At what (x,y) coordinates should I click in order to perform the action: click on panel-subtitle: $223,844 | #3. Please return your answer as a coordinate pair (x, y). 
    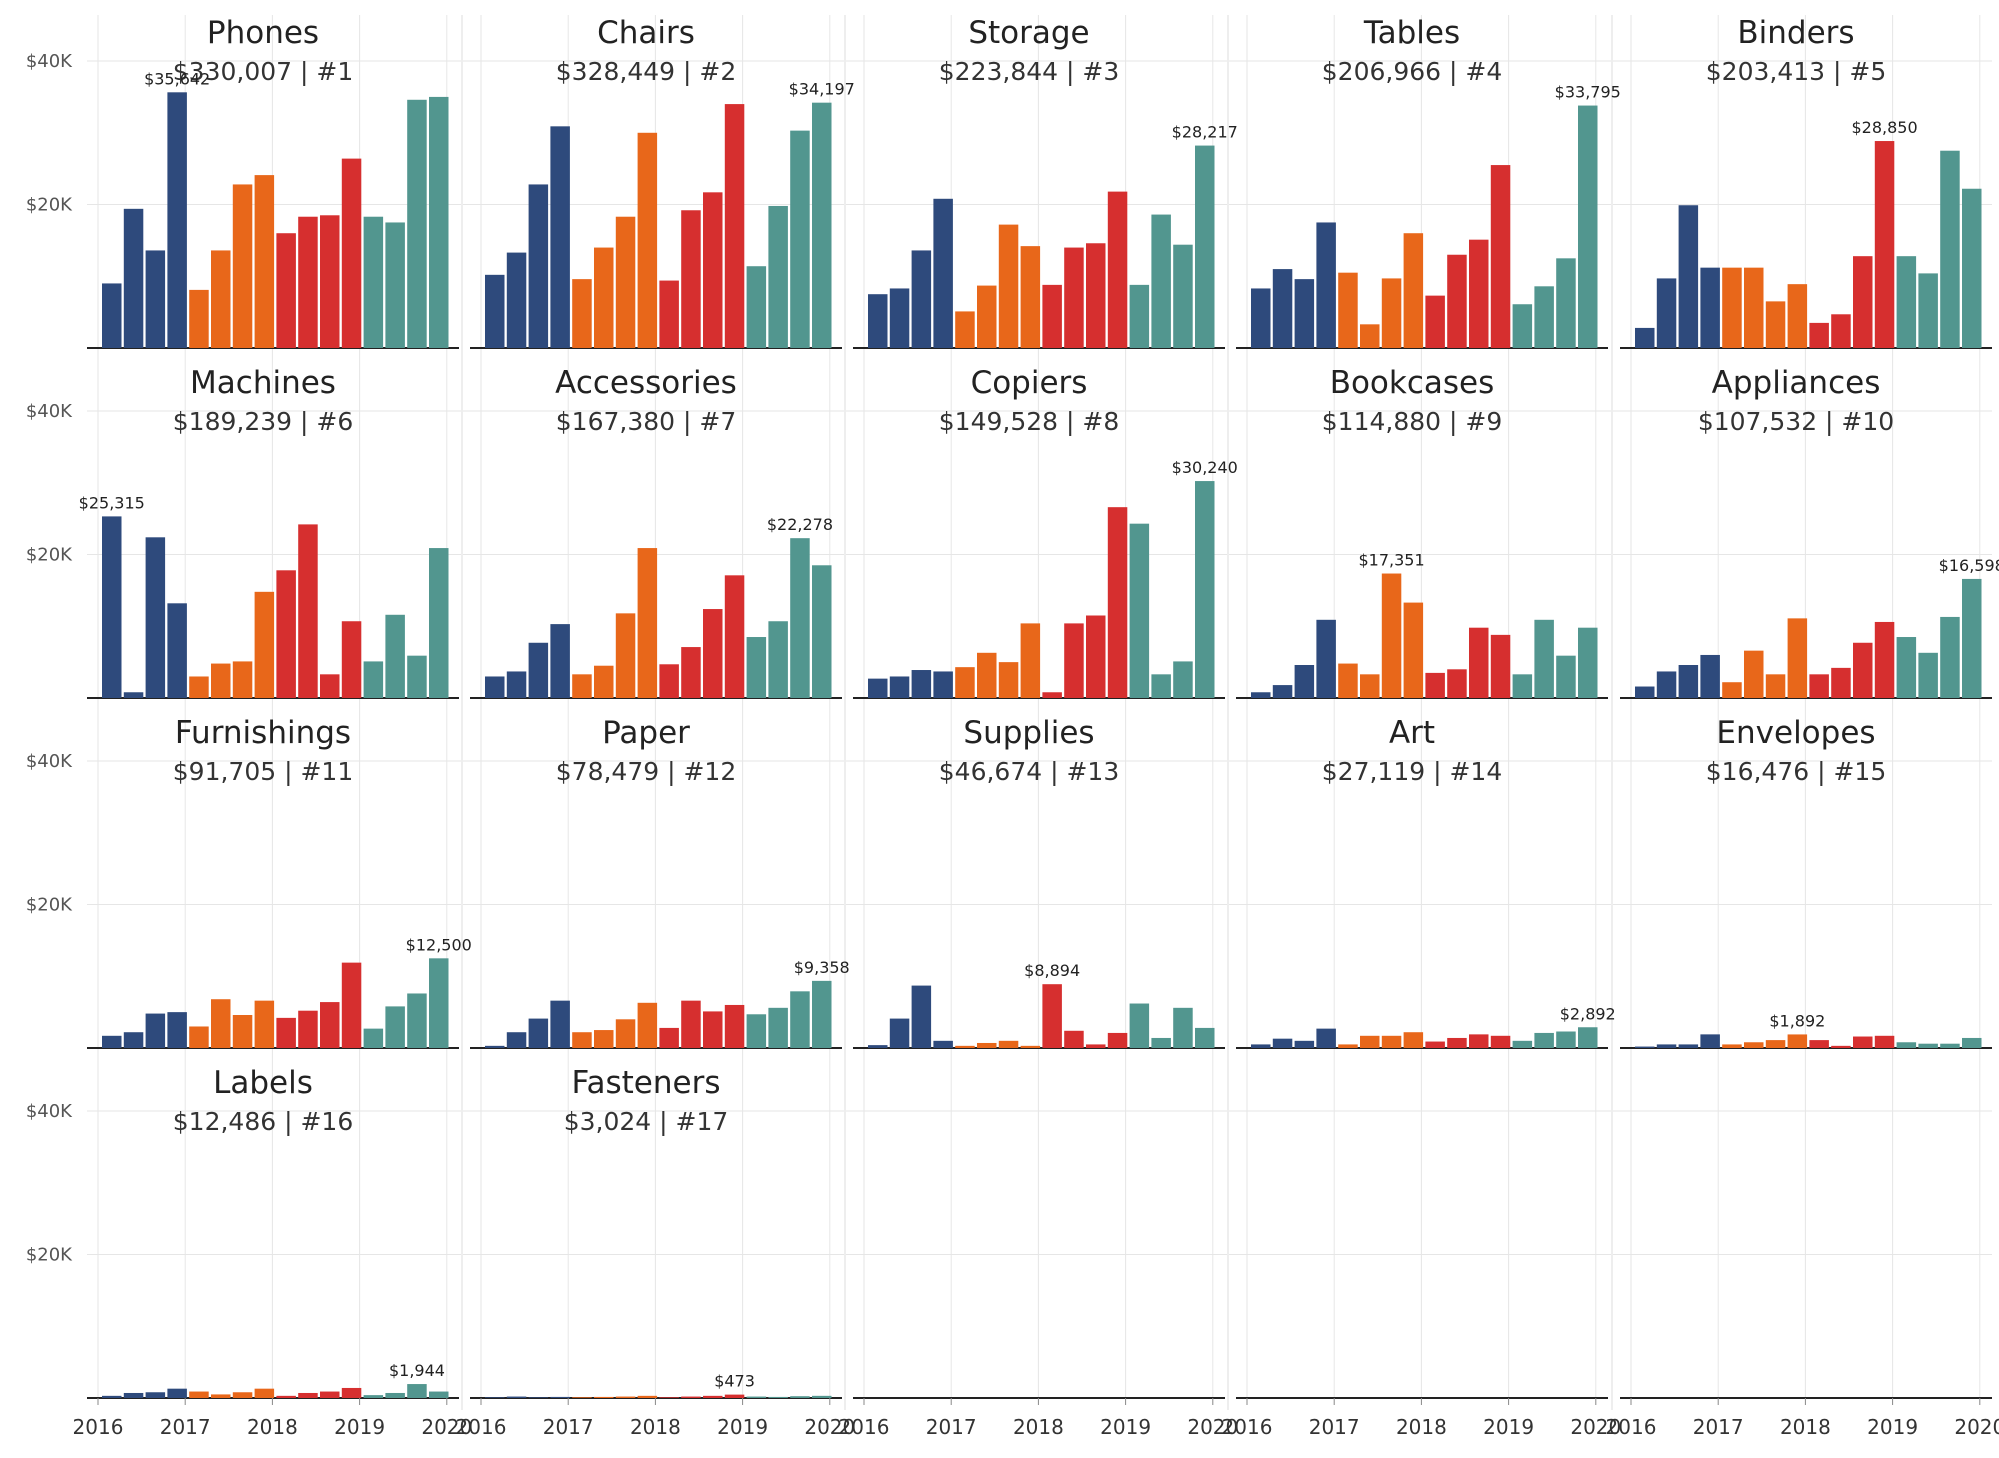
    Looking at the image, I should click on (1029, 71).